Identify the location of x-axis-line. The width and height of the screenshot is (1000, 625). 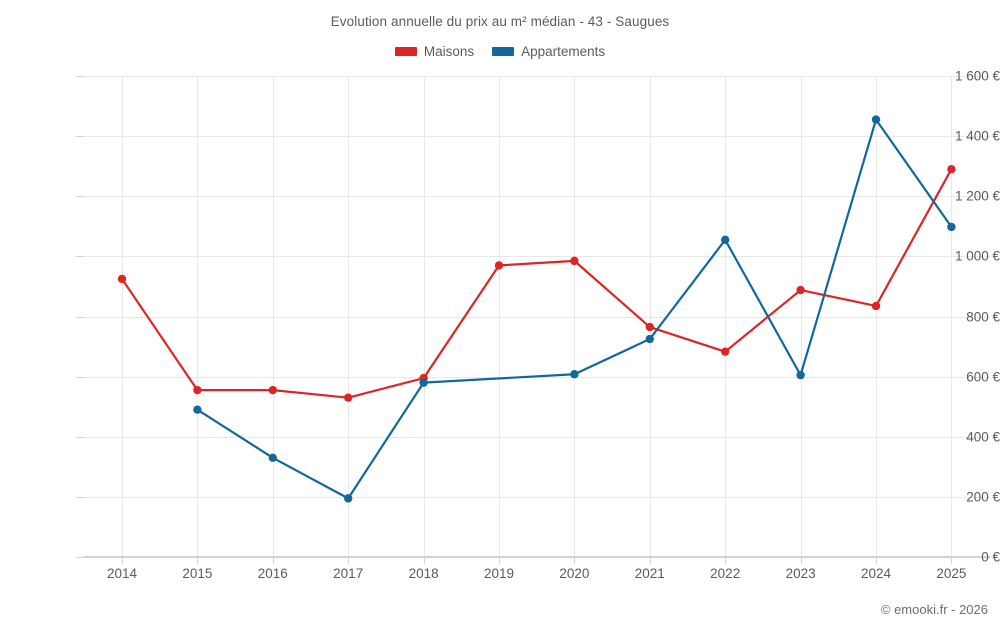
(536, 556).